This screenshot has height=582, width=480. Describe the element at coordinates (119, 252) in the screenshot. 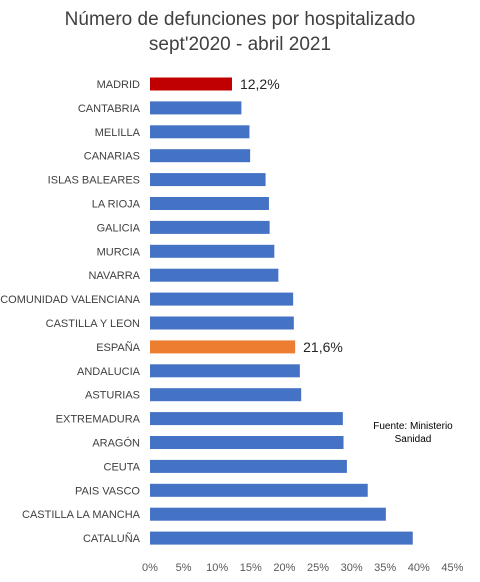

I see `category-label: MURCIA` at that location.